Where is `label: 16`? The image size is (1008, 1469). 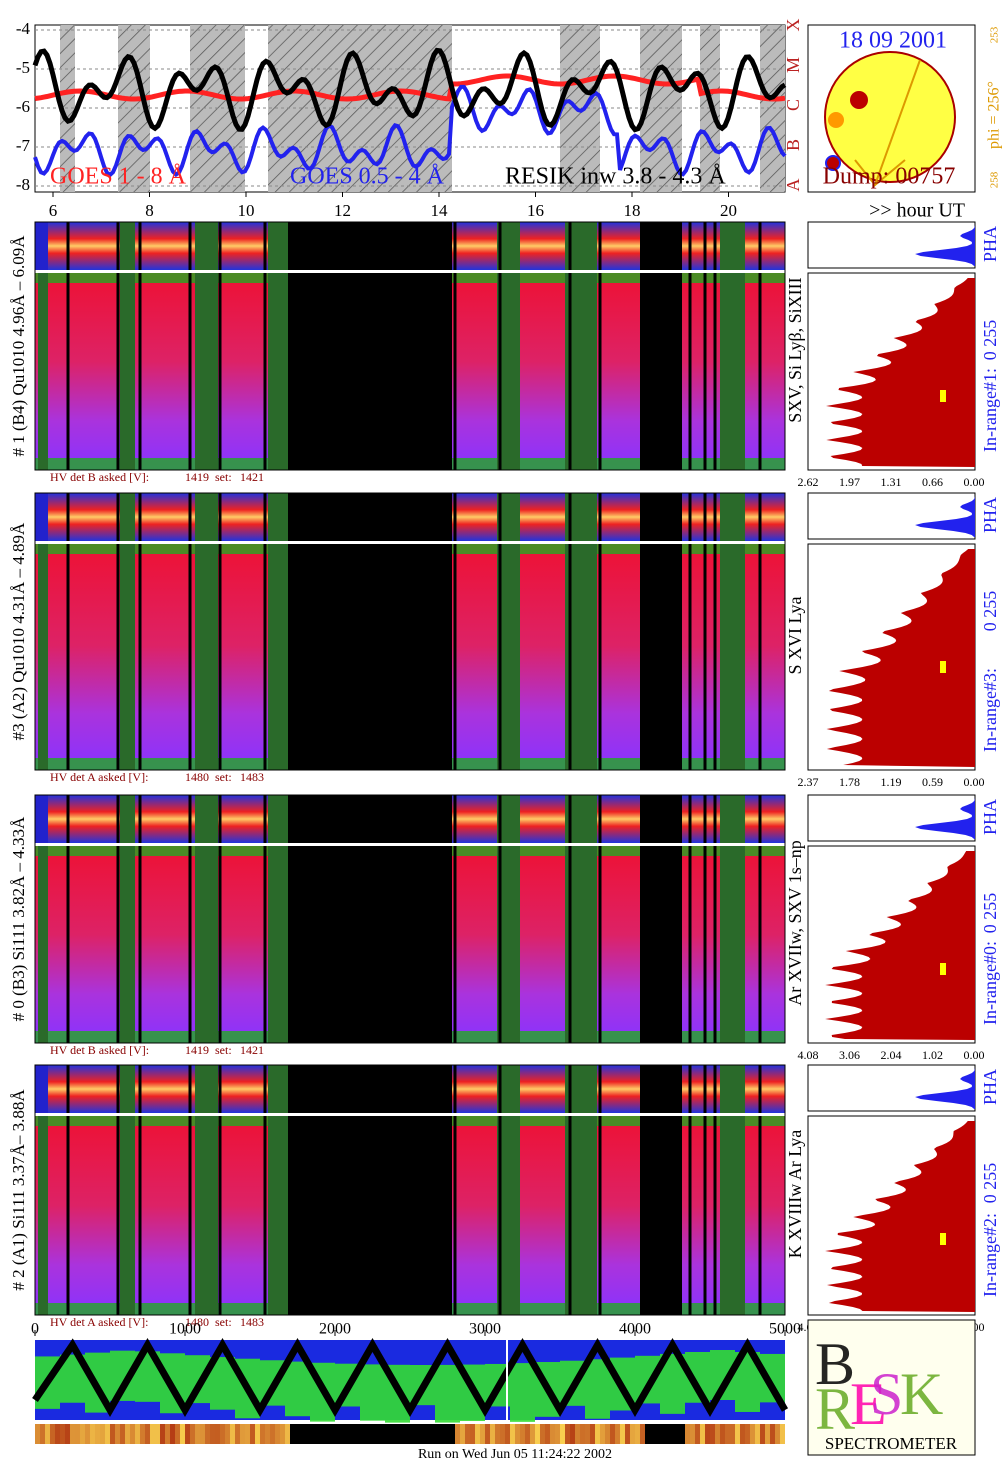
label: 16 is located at coordinates (535, 210).